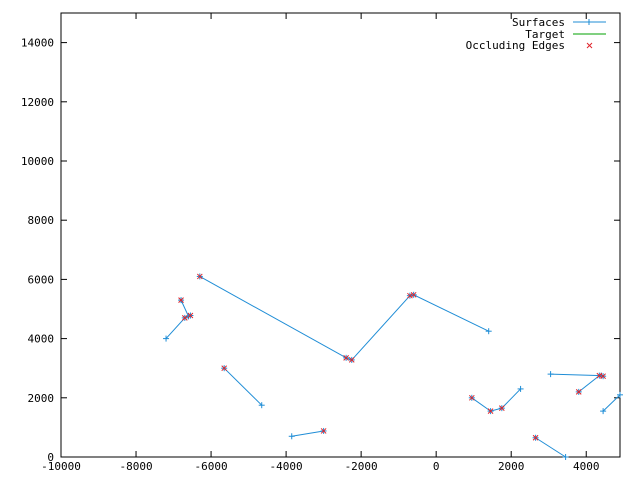  What do you see at coordinates (41, 279) in the screenshot?
I see `y-tick-label: 6000` at bounding box center [41, 279].